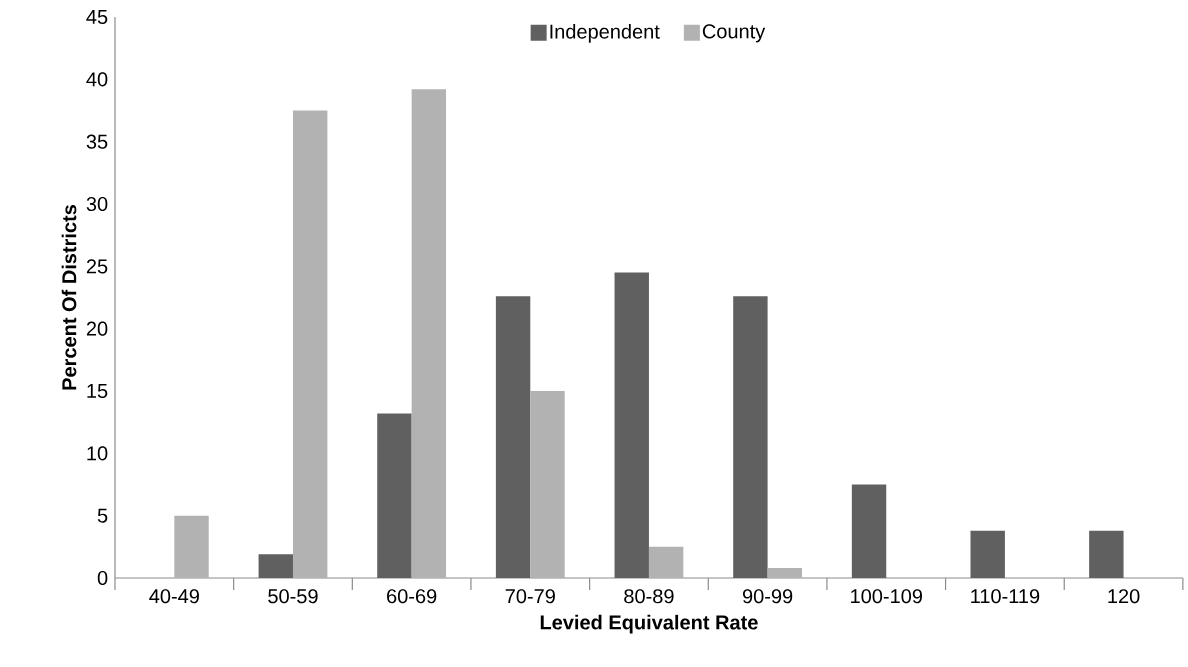 The image size is (1188, 667). Describe the element at coordinates (97, 328) in the screenshot. I see `y-tick-label: 20` at that location.